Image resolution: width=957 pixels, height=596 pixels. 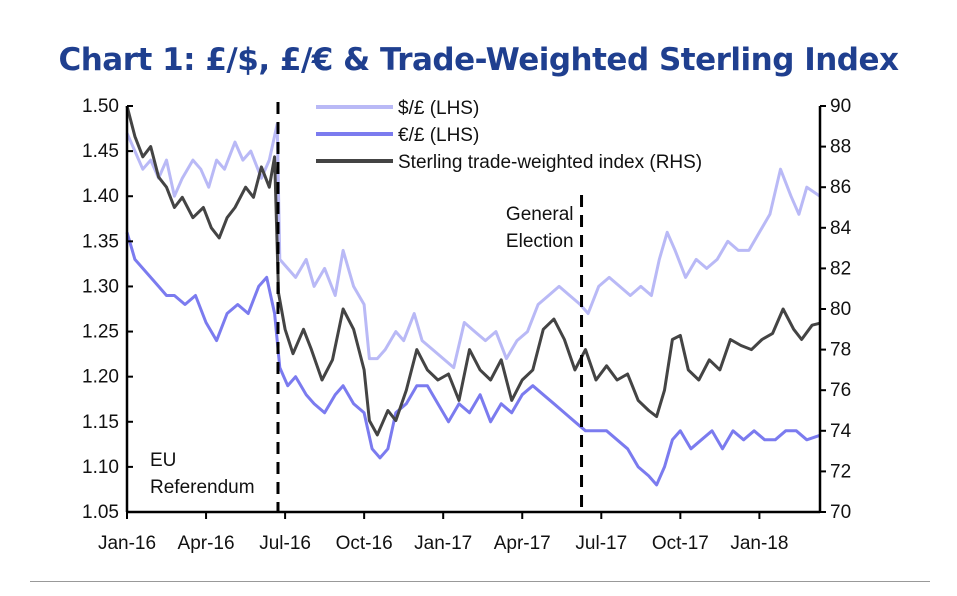 What do you see at coordinates (100, 332) in the screenshot?
I see `left-tick-label: 1.25` at bounding box center [100, 332].